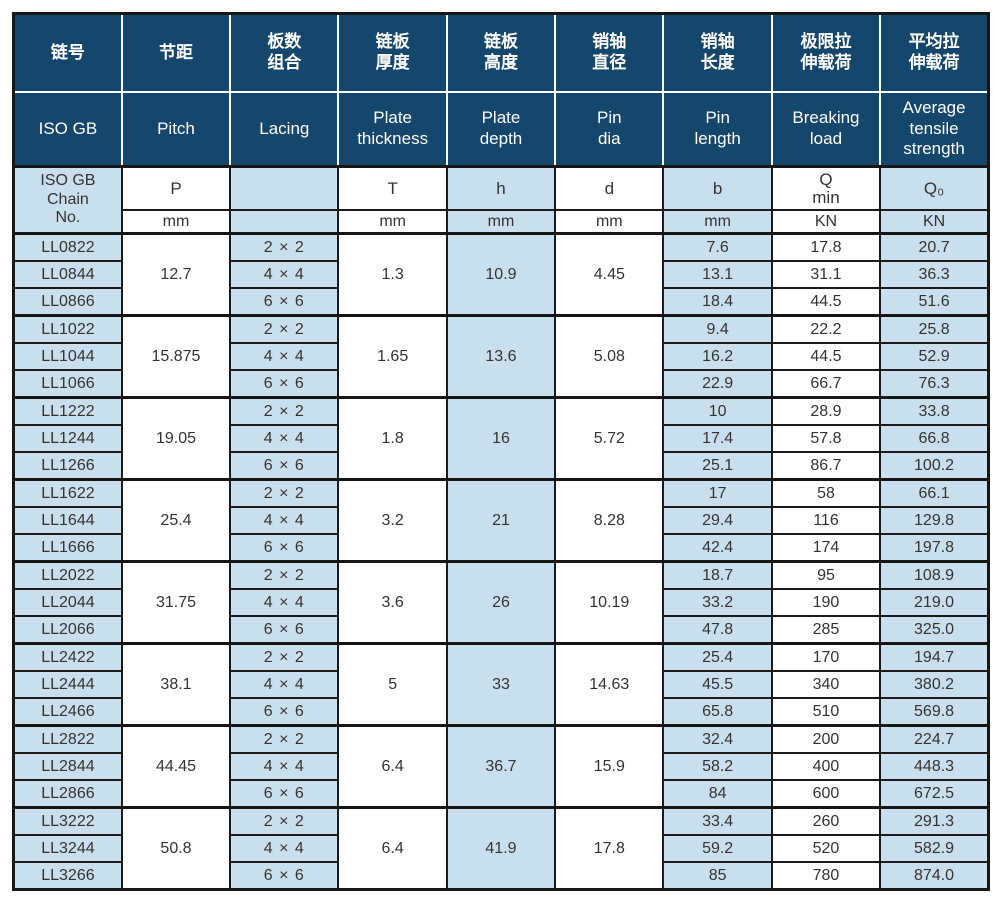 This screenshot has width=1000, height=910. Describe the element at coordinates (67, 520) in the screenshot. I see `chain-no-cell: LL1644` at that location.